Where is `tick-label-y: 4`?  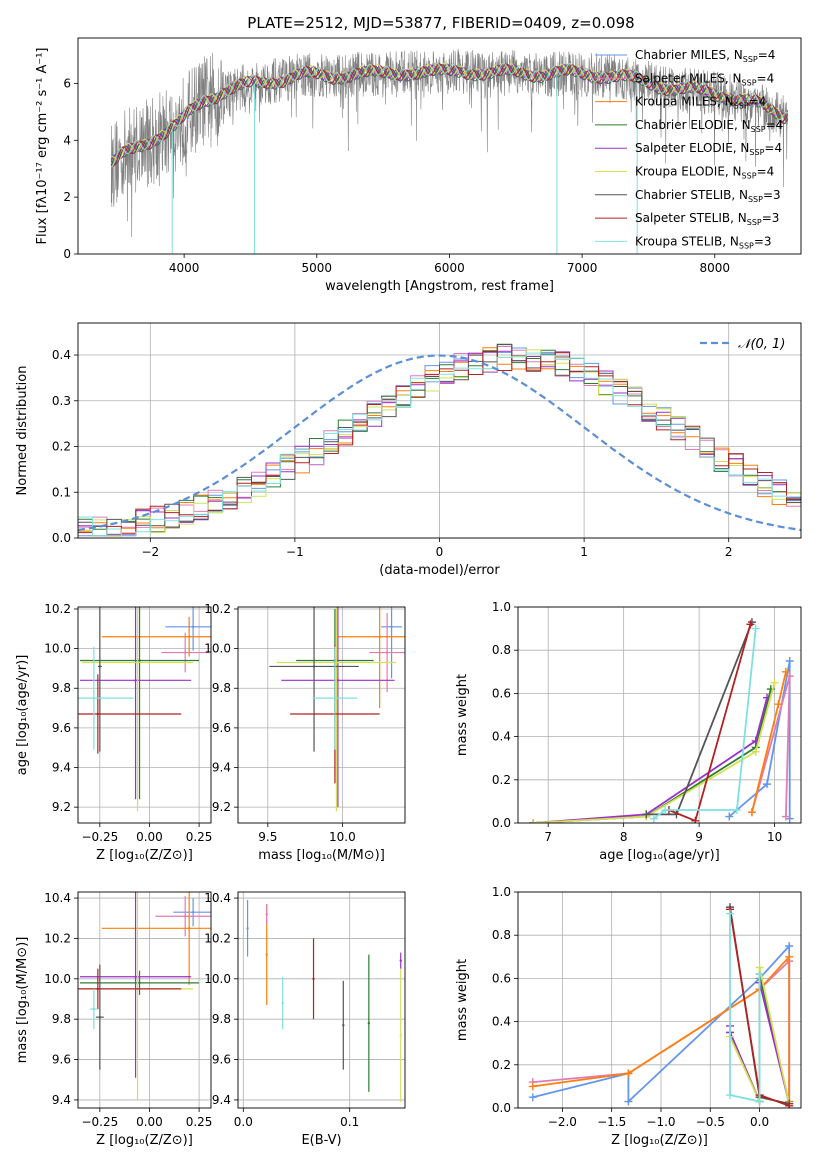
tick-label-y: 4 is located at coordinates (67, 140).